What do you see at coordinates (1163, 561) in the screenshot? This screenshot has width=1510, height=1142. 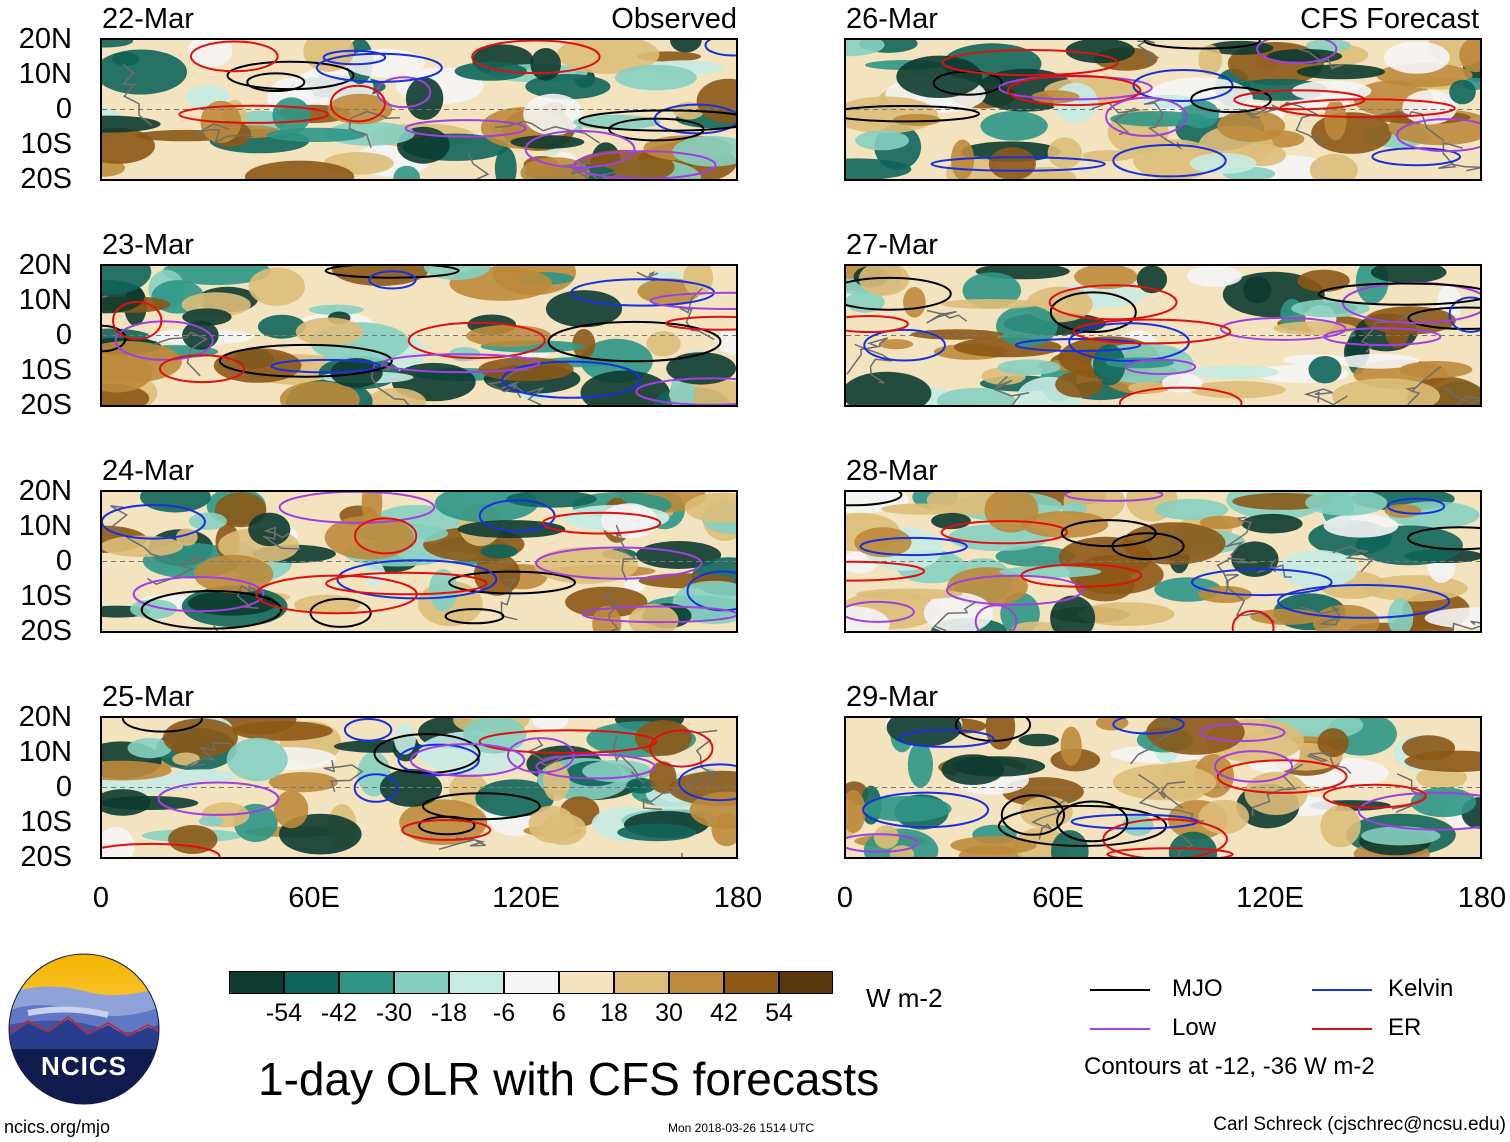 I see `map-panel-forecast-28-mar` at bounding box center [1163, 561].